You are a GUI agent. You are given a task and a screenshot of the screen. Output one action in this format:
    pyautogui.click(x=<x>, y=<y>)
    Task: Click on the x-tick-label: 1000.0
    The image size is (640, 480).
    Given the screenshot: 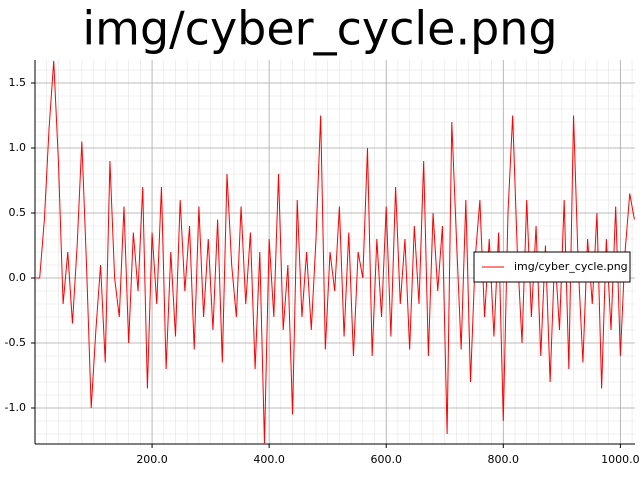 What is the action you would take?
    pyautogui.click(x=620, y=459)
    